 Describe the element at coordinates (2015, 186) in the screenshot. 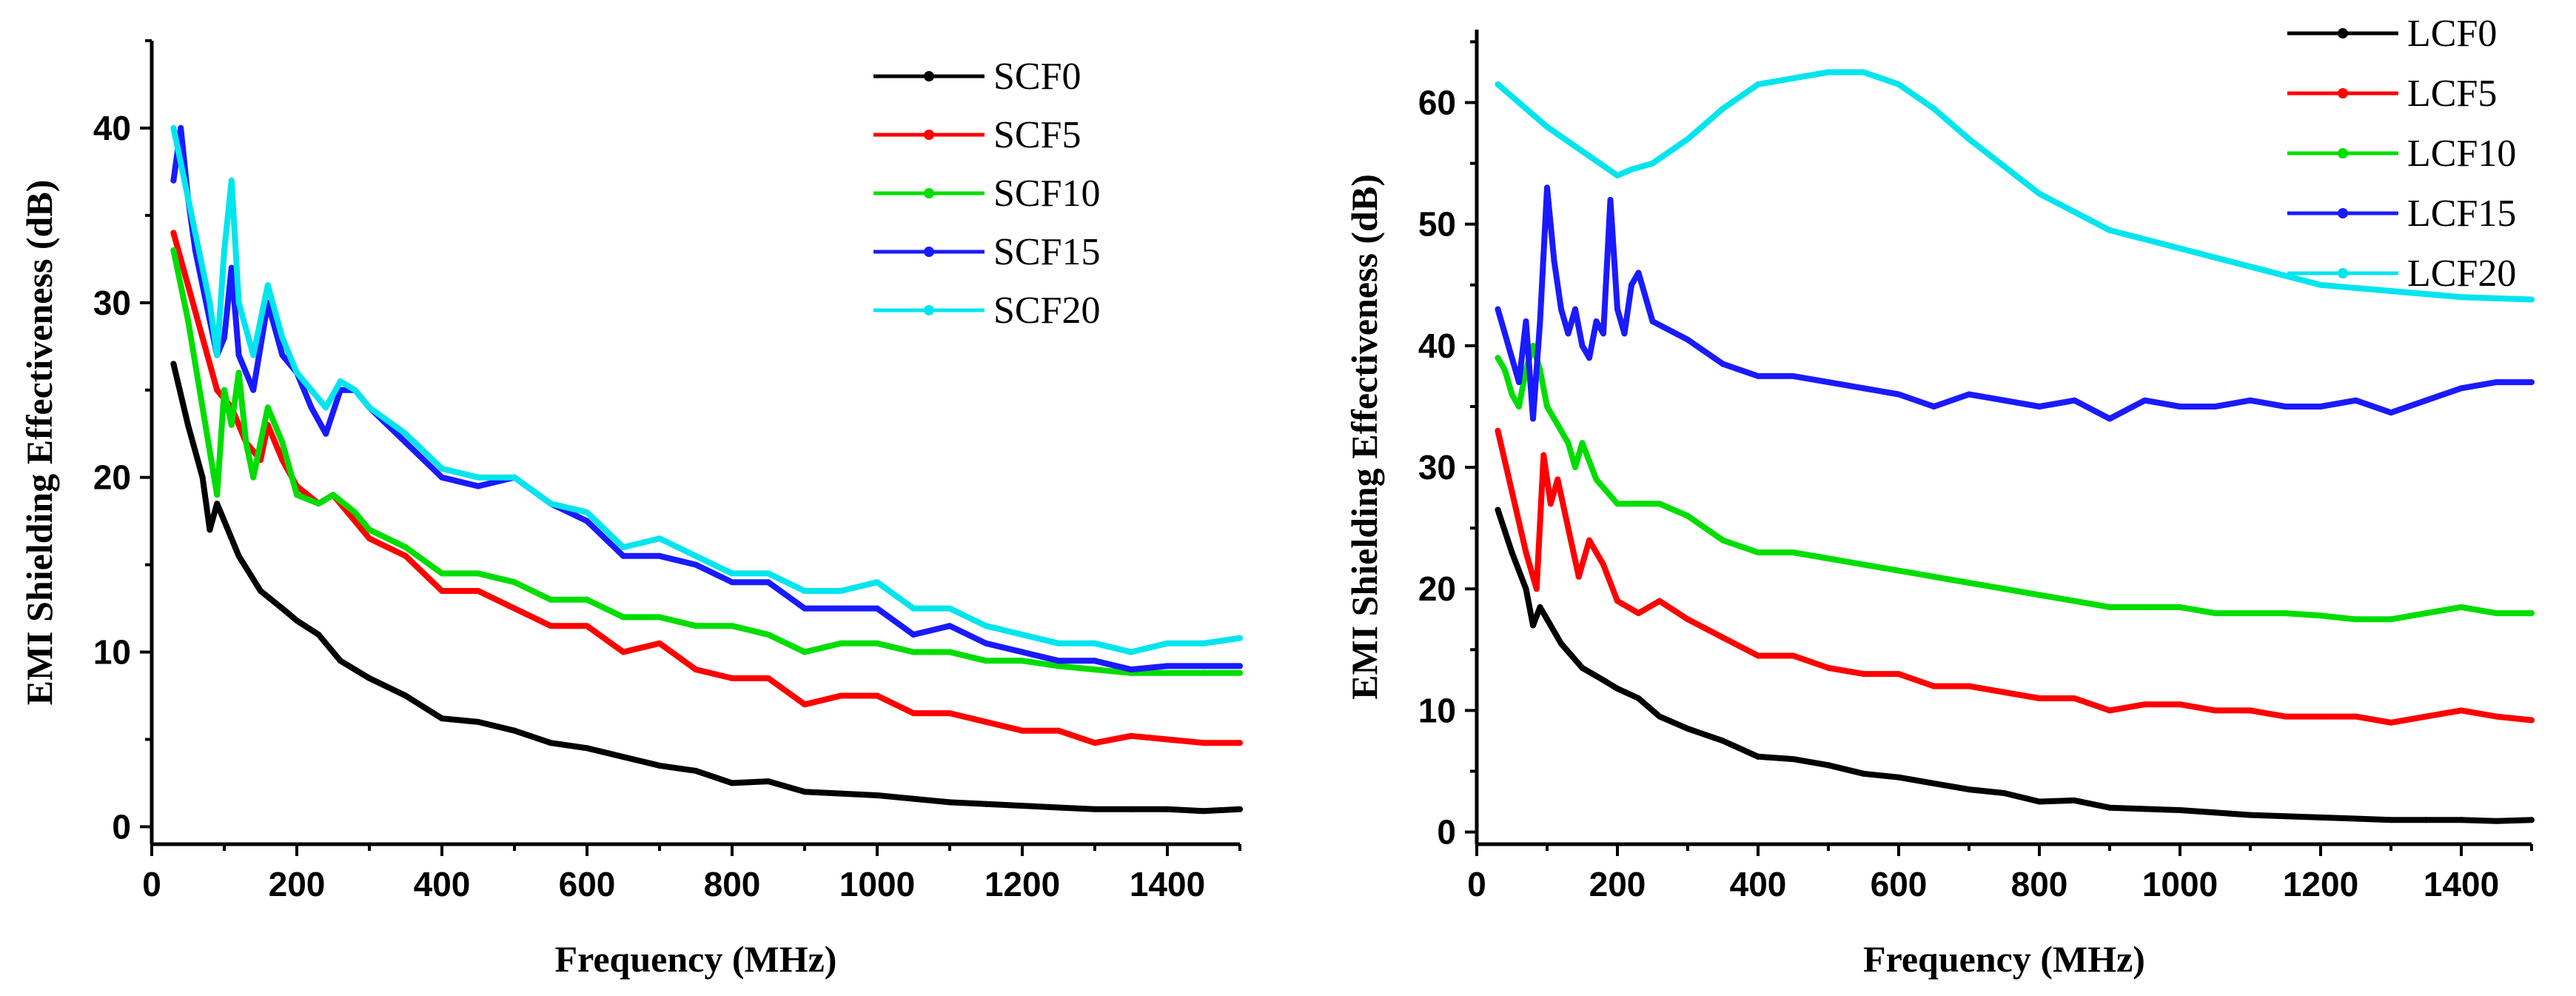

I see `series-line-lcf20` at that location.